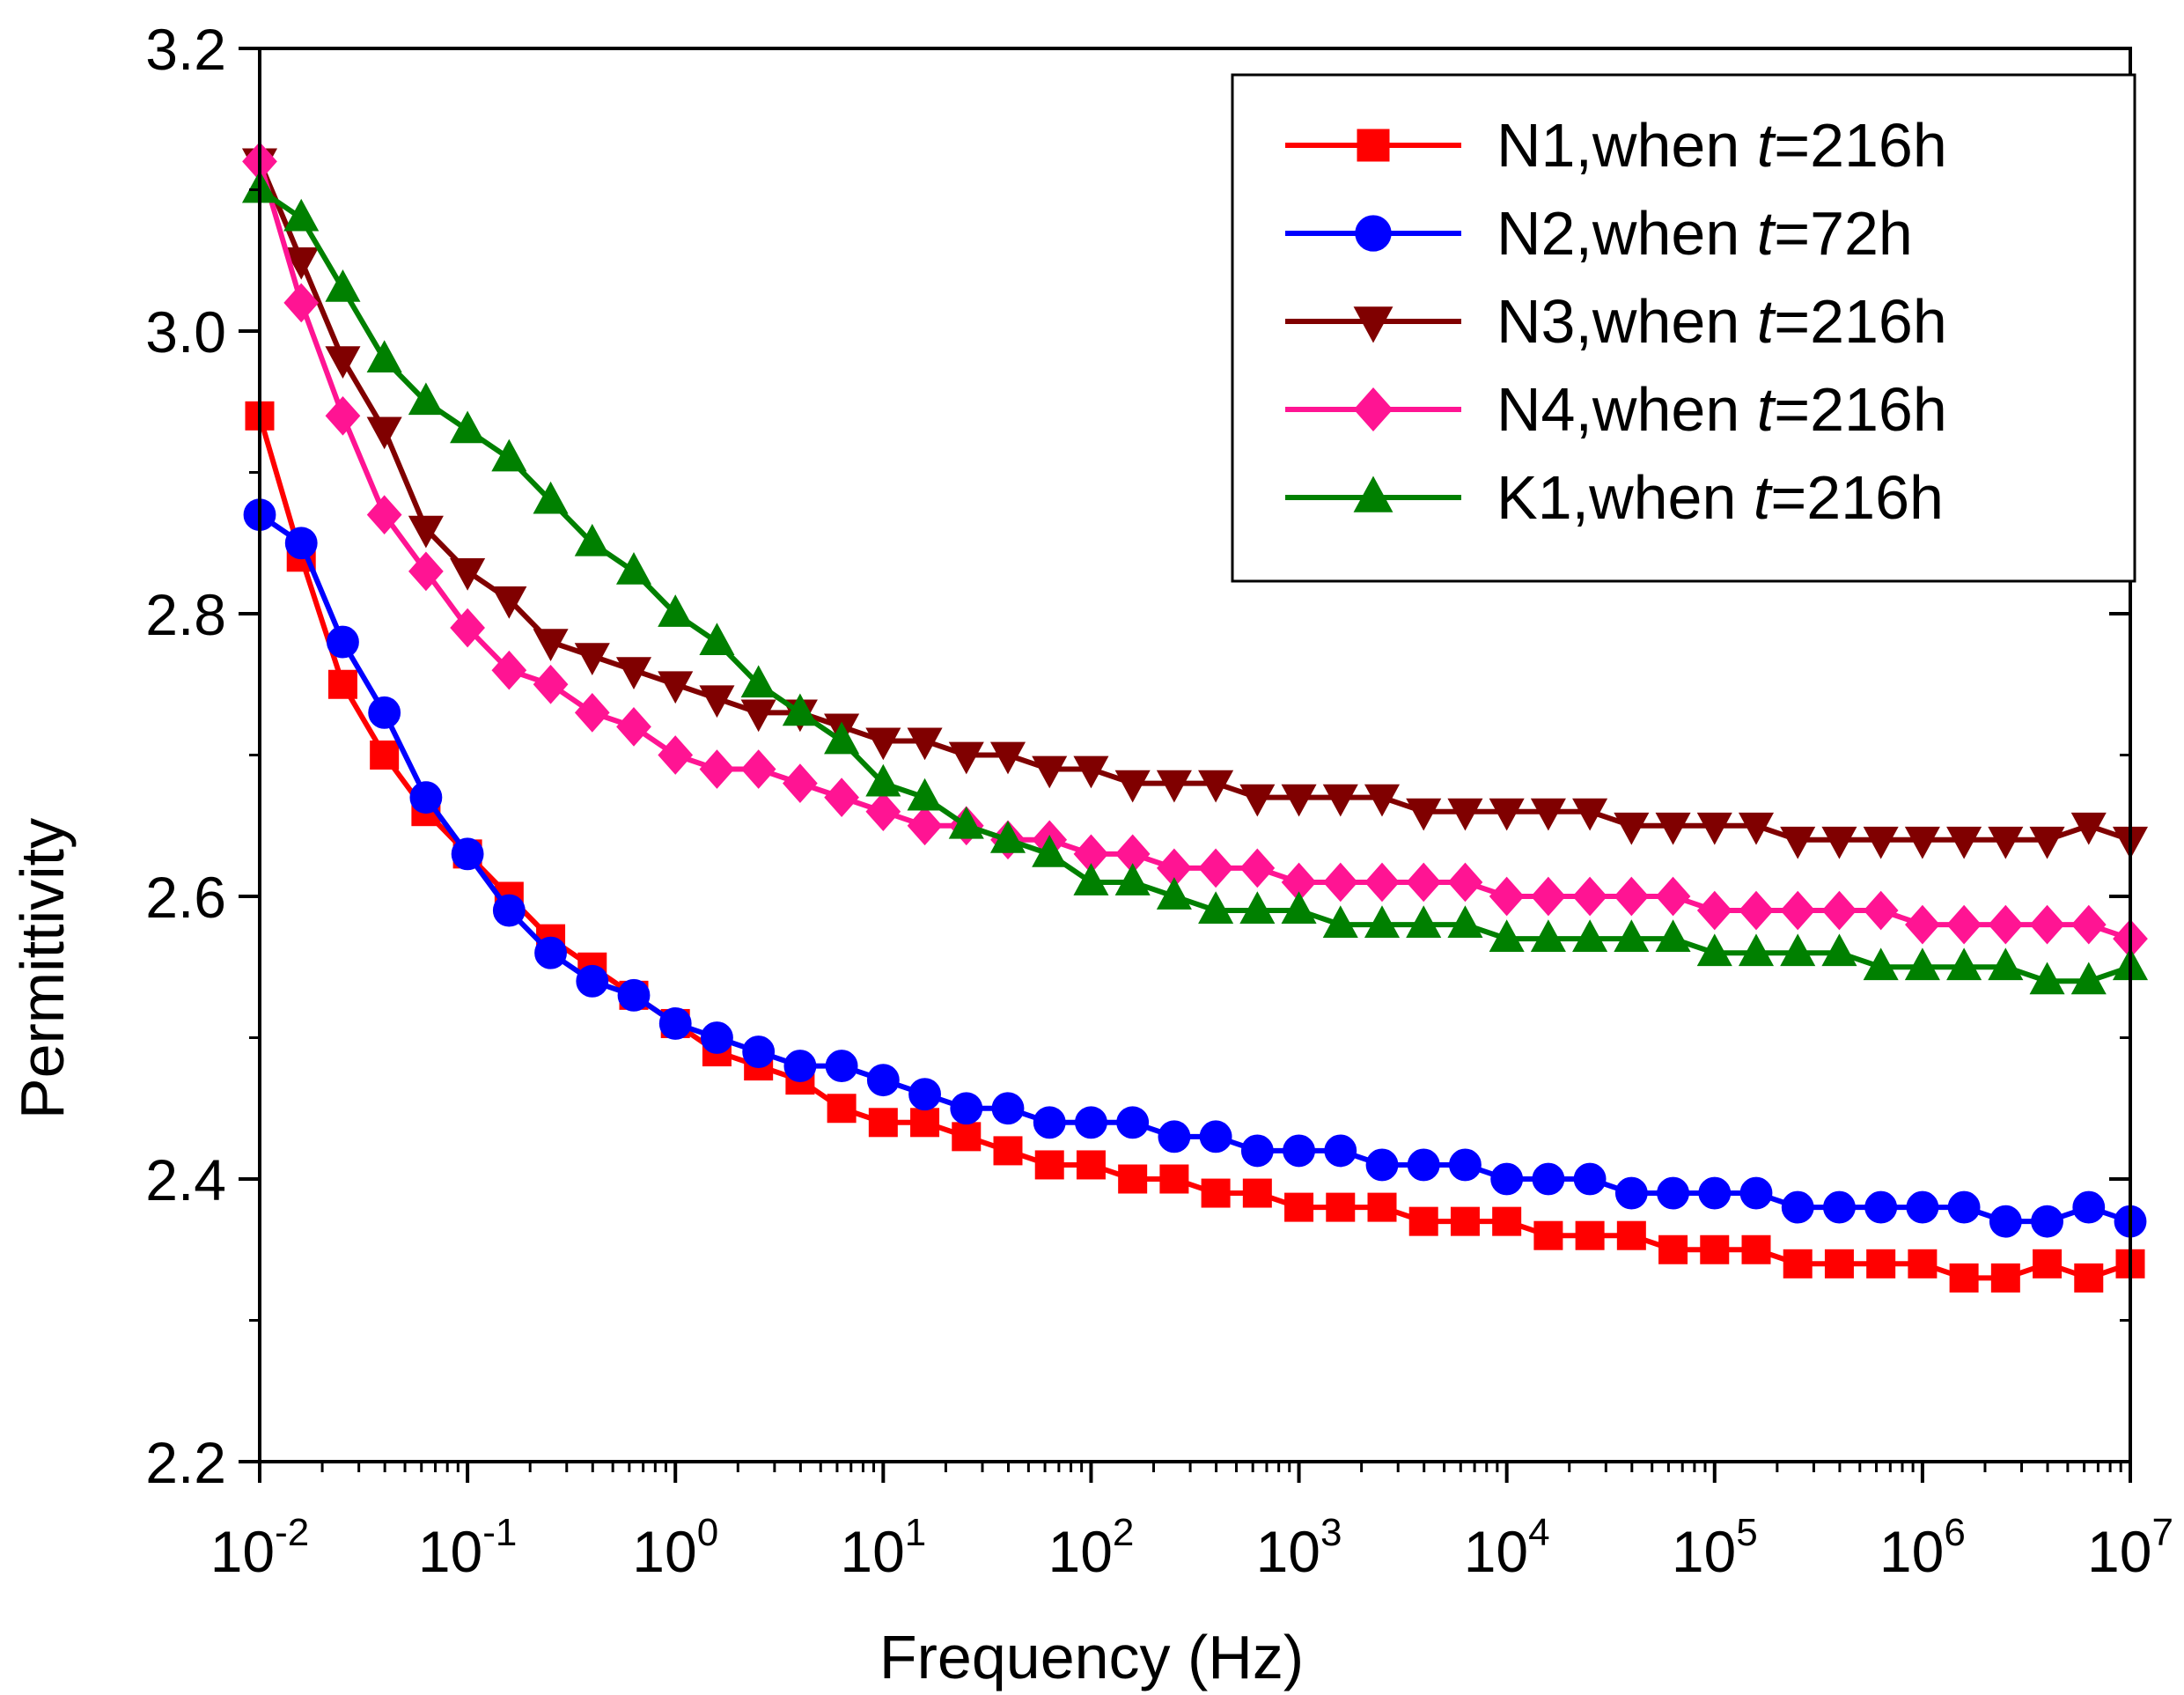 Image resolution: width=2184 pixels, height=1695 pixels. Describe the element at coordinates (185, 1462) in the screenshot. I see `y-tick-label: 2.2` at that location.